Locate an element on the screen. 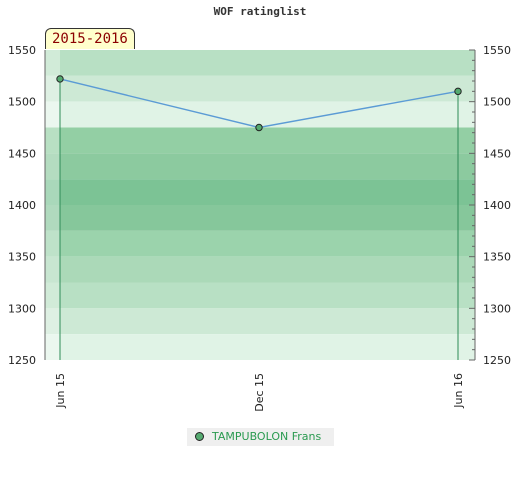 The height and width of the screenshot is (480, 520). x-tick-label: Dec 15 is located at coordinates (259, 392).